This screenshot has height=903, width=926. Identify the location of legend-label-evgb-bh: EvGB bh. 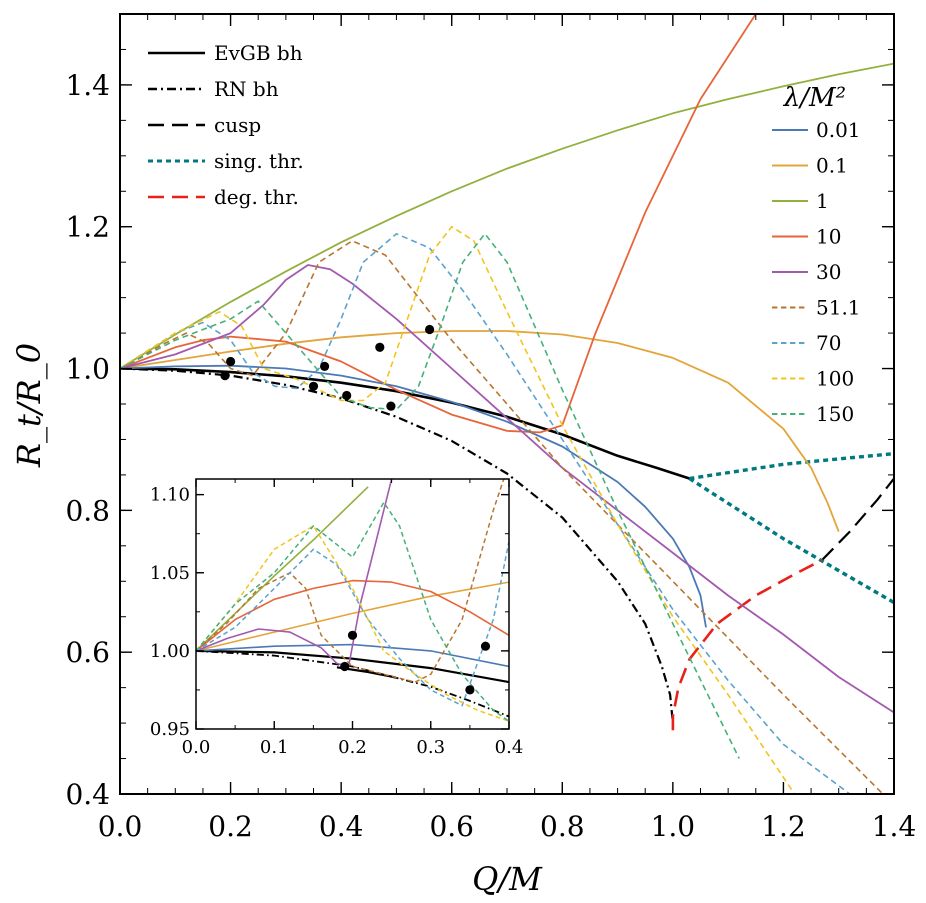
(258, 53).